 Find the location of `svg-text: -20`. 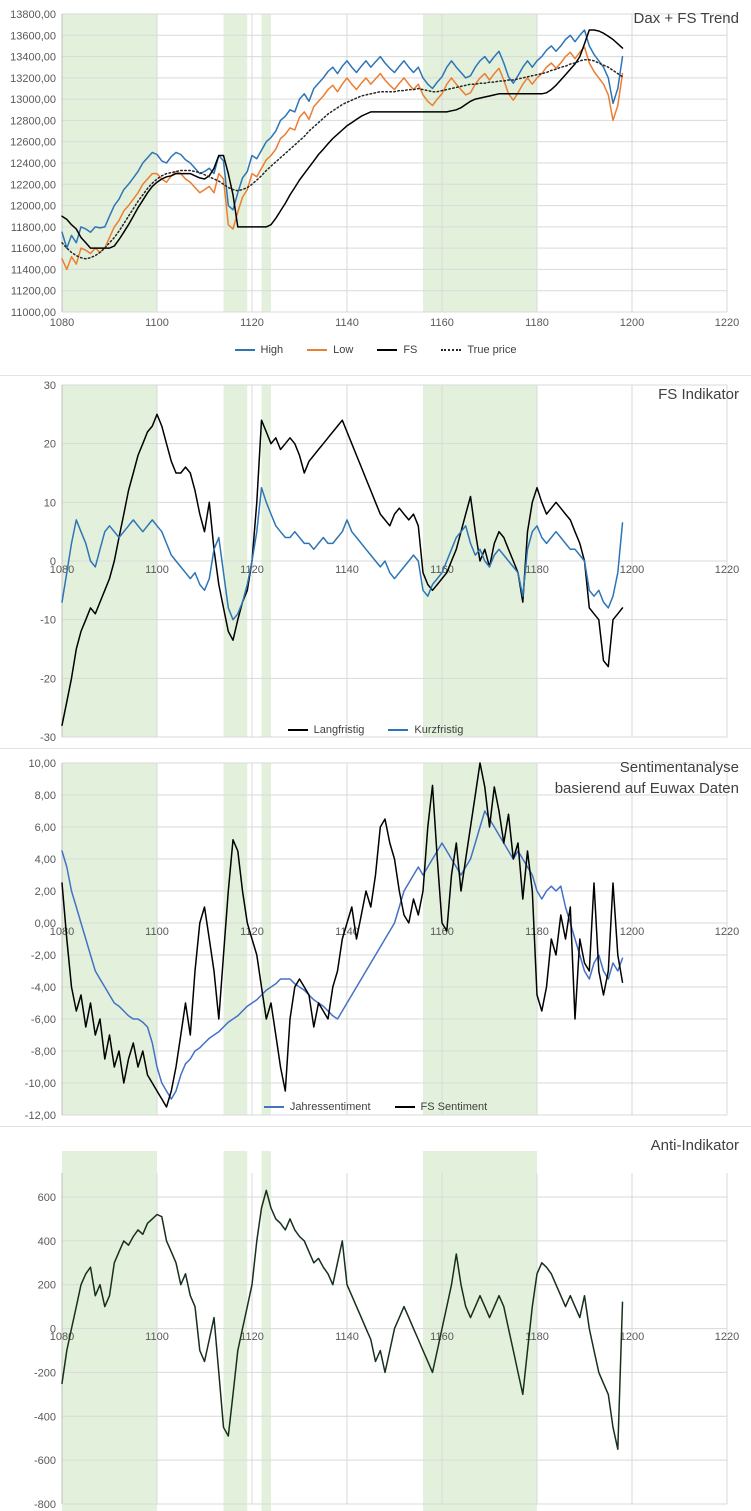

svg-text: -20 is located at coordinates (48, 679).